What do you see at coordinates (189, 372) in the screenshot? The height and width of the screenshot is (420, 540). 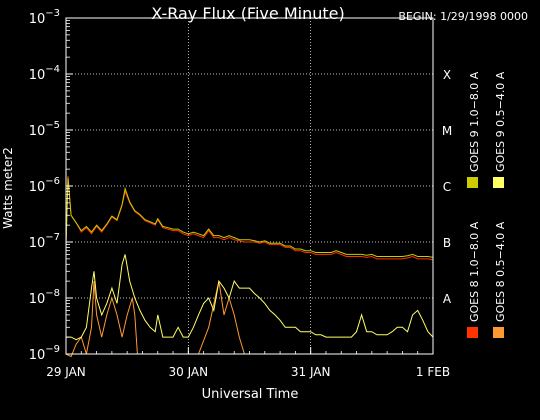 I see `x-tick-label: 30 JAN` at bounding box center [189, 372].